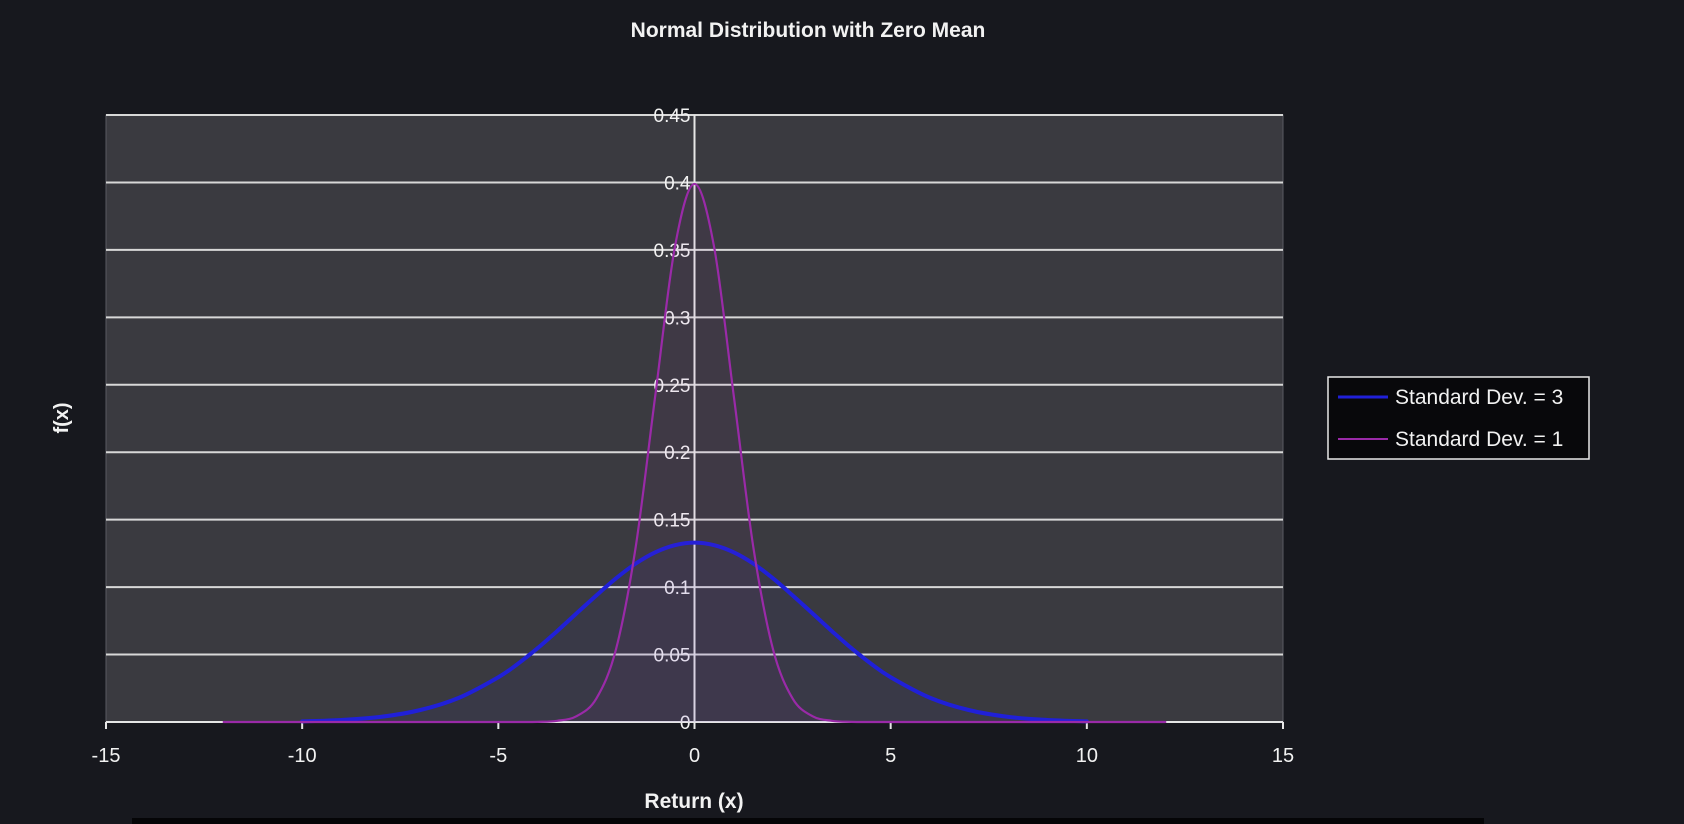  Describe the element at coordinates (677, 588) in the screenshot. I see `y-tick-label: 0.1` at that location.